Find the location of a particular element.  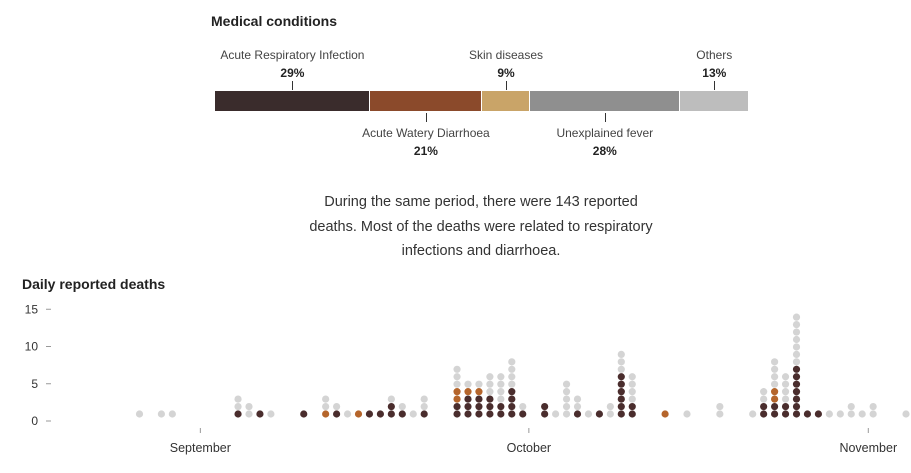

condition-percent: 9% is located at coordinates (506, 73).